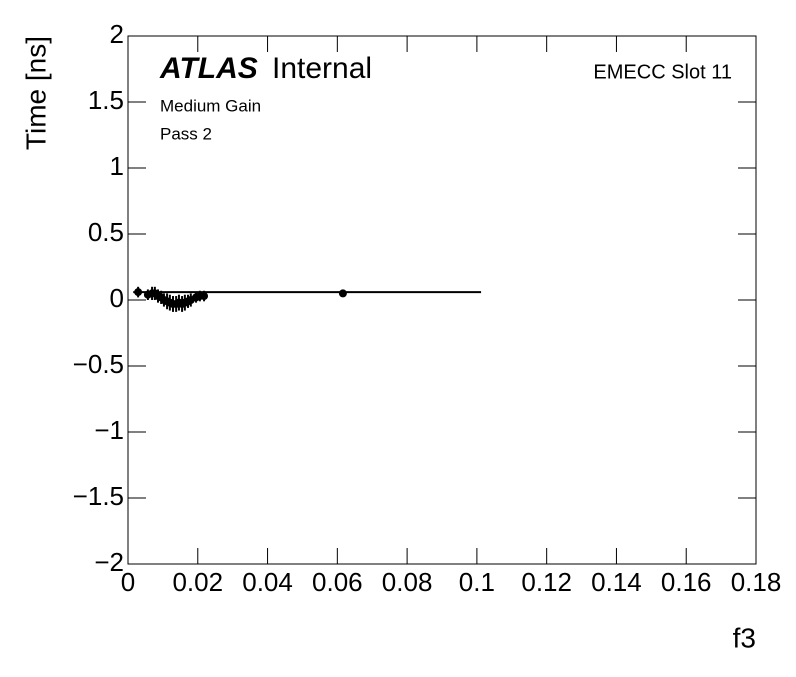 This screenshot has width=796, height=677. I want to click on y-tick-label: 1, so click(117, 166).